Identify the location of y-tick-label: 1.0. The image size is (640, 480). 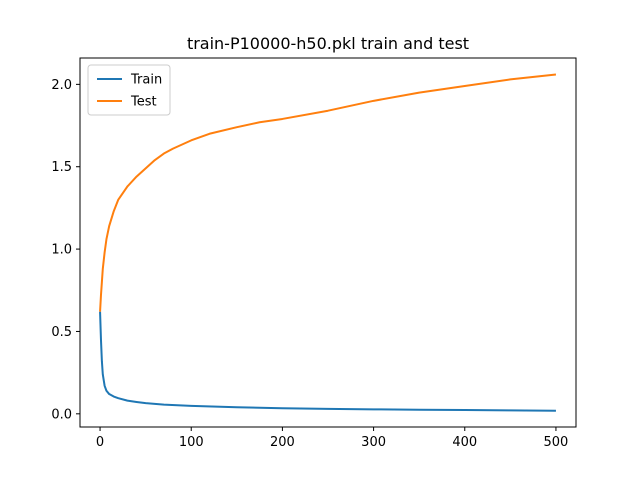
(61, 250).